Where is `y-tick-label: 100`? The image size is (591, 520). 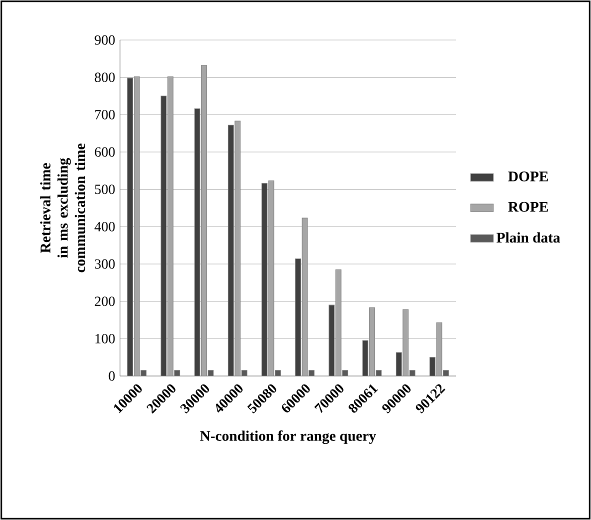 y-tick-label: 100 is located at coordinates (105, 339).